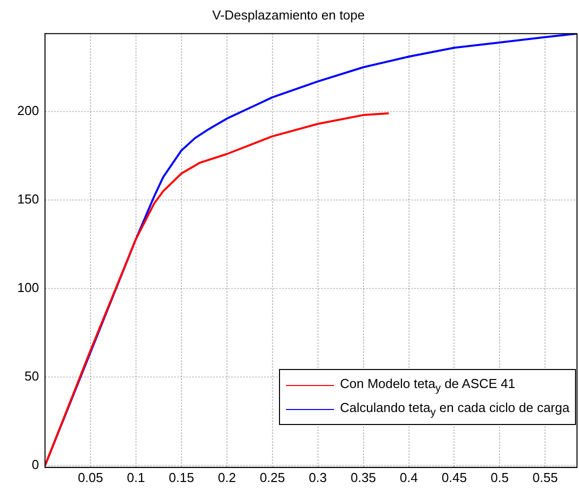 The image size is (579, 489). I want to click on x-tick-label: 0.4, so click(409, 477).